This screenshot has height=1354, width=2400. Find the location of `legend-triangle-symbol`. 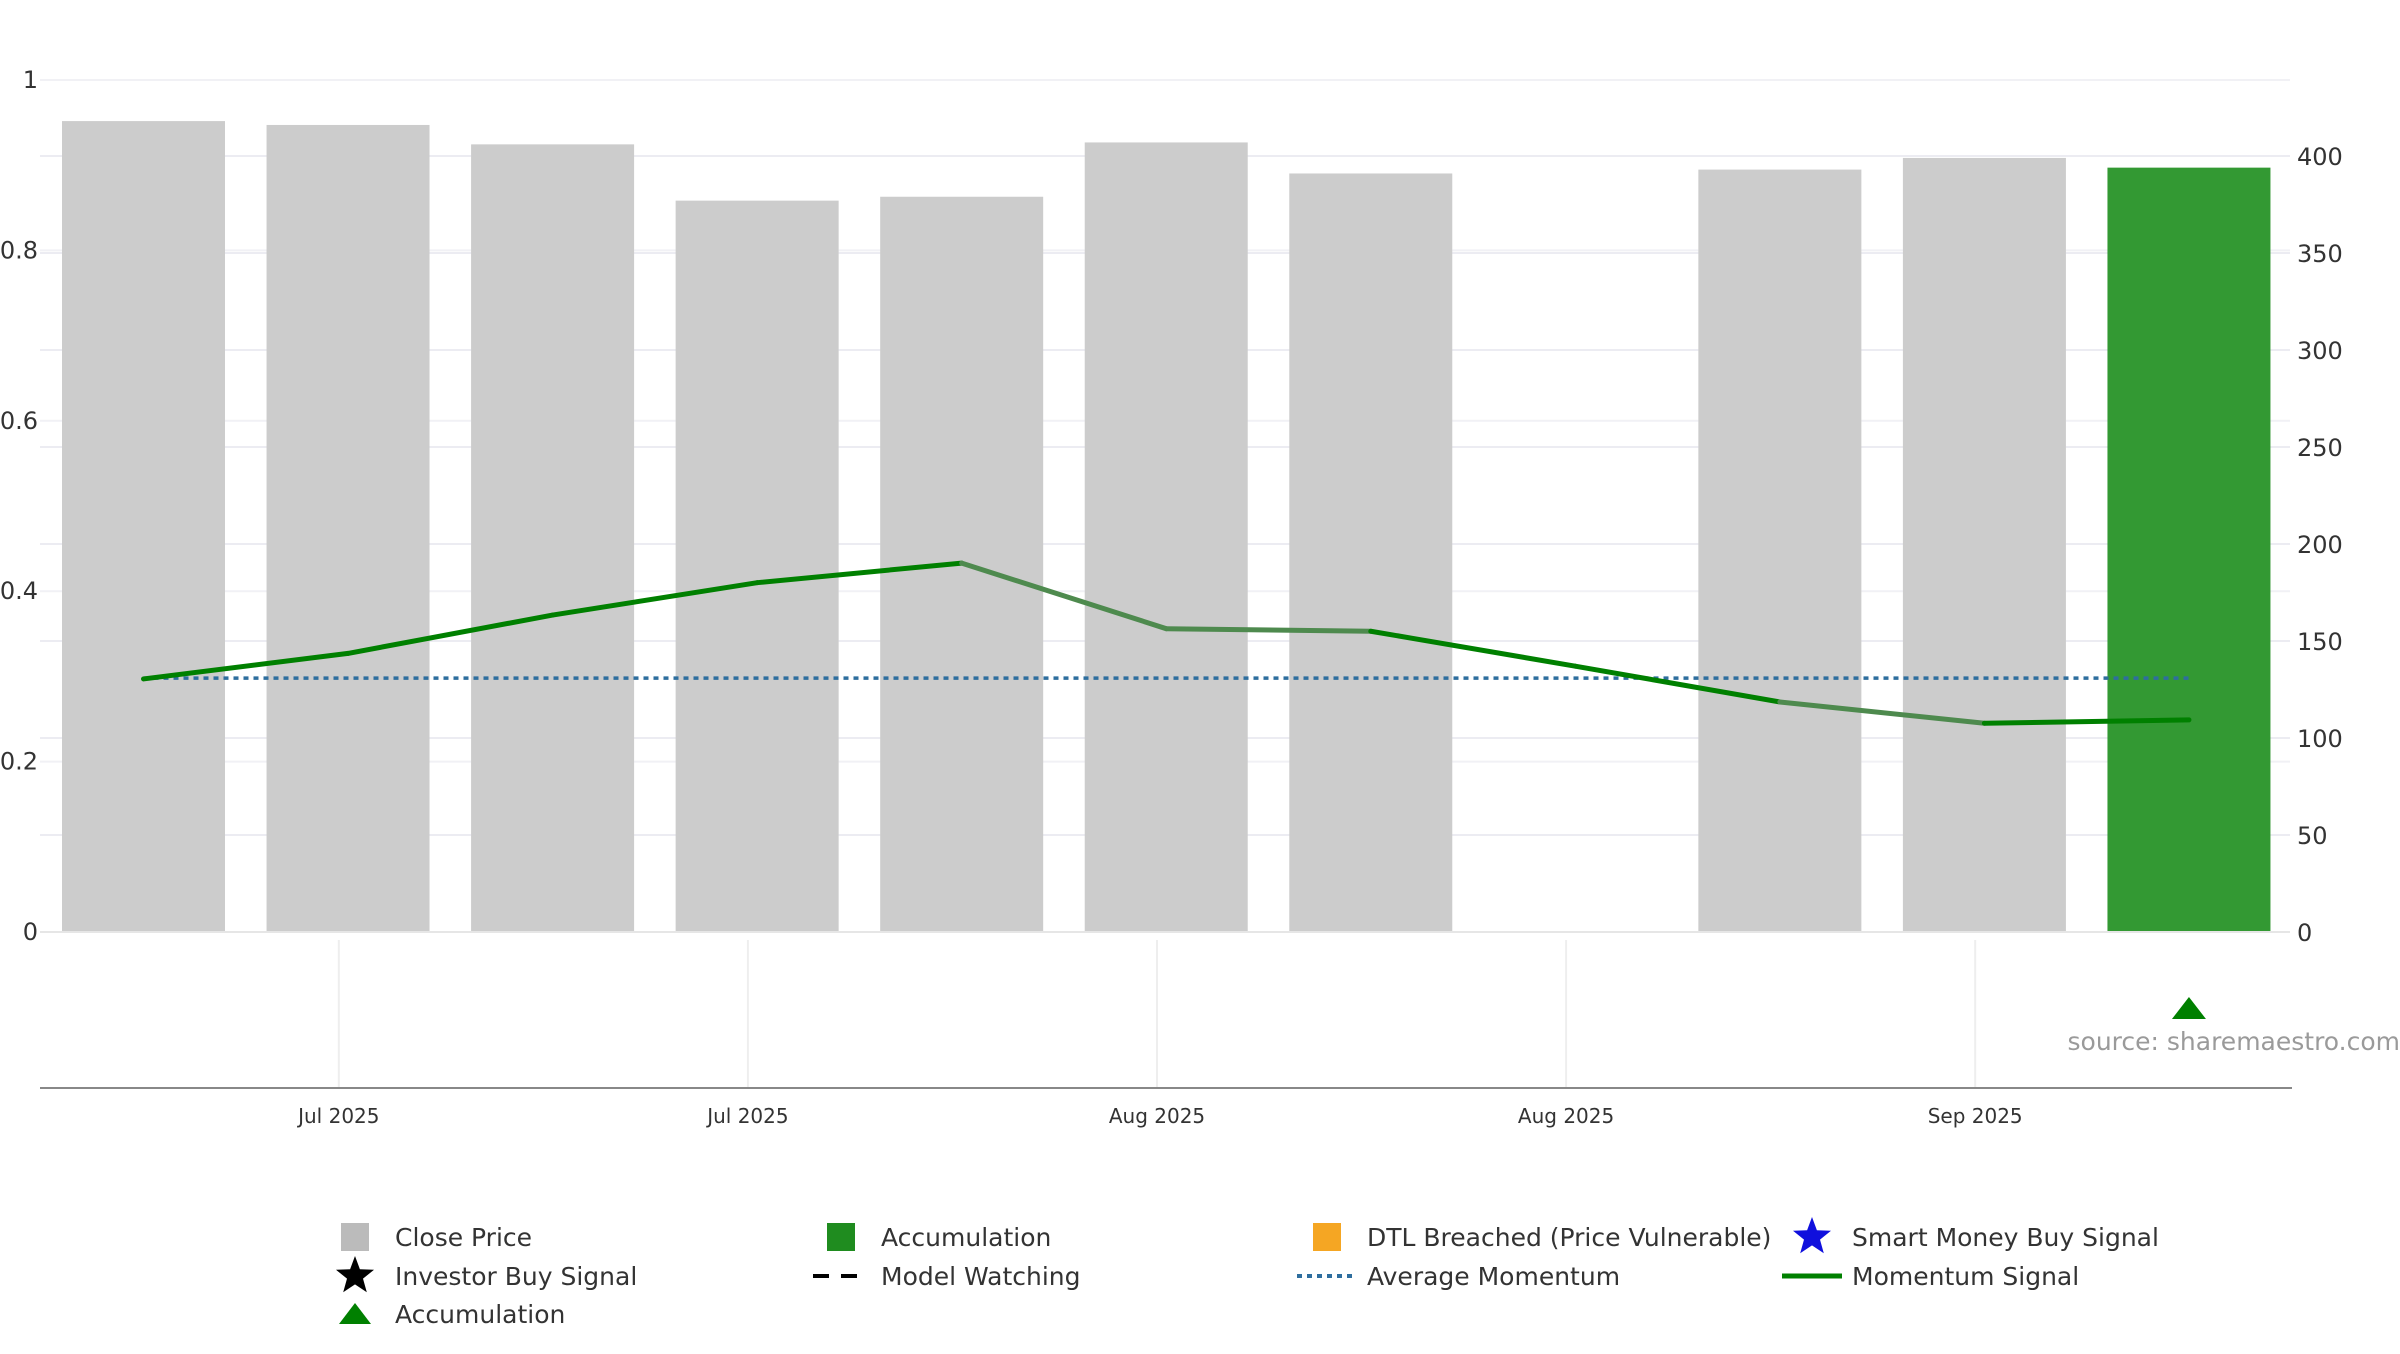

legend-triangle-symbol is located at coordinates (355, 1313).